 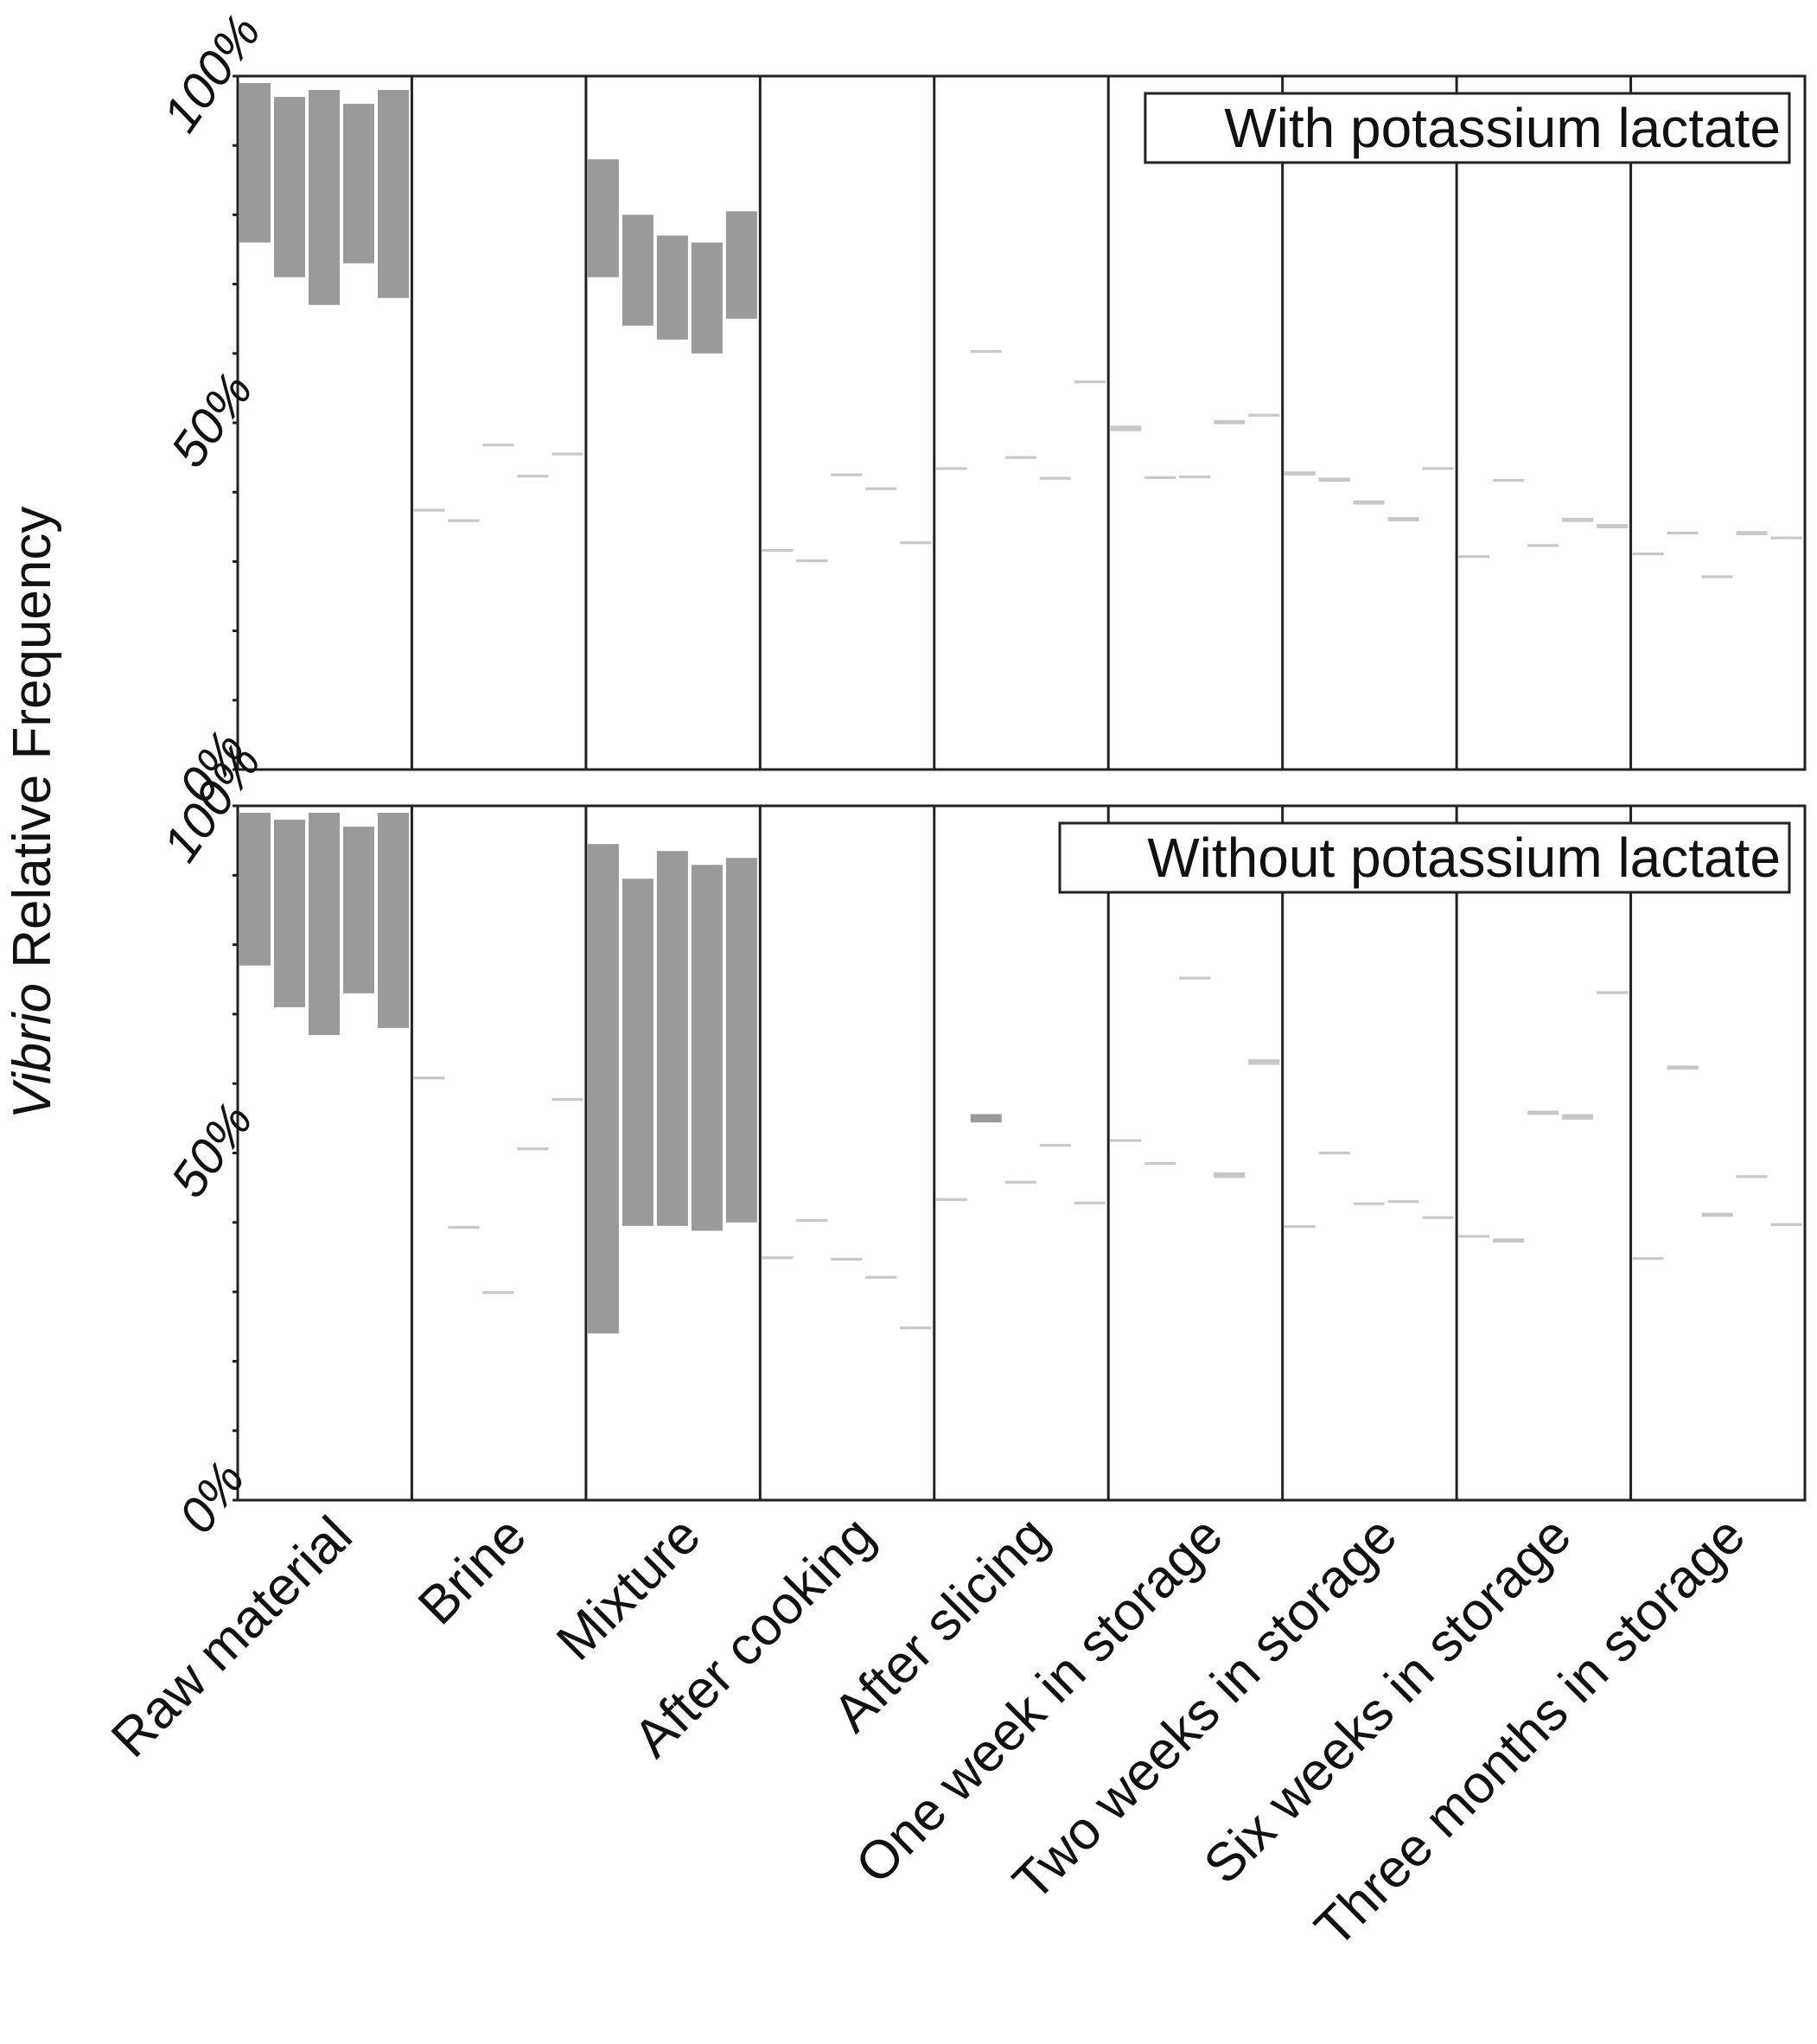 What do you see at coordinates (1464, 858) in the screenshot?
I see `panel-label: Without potassium lactate` at bounding box center [1464, 858].